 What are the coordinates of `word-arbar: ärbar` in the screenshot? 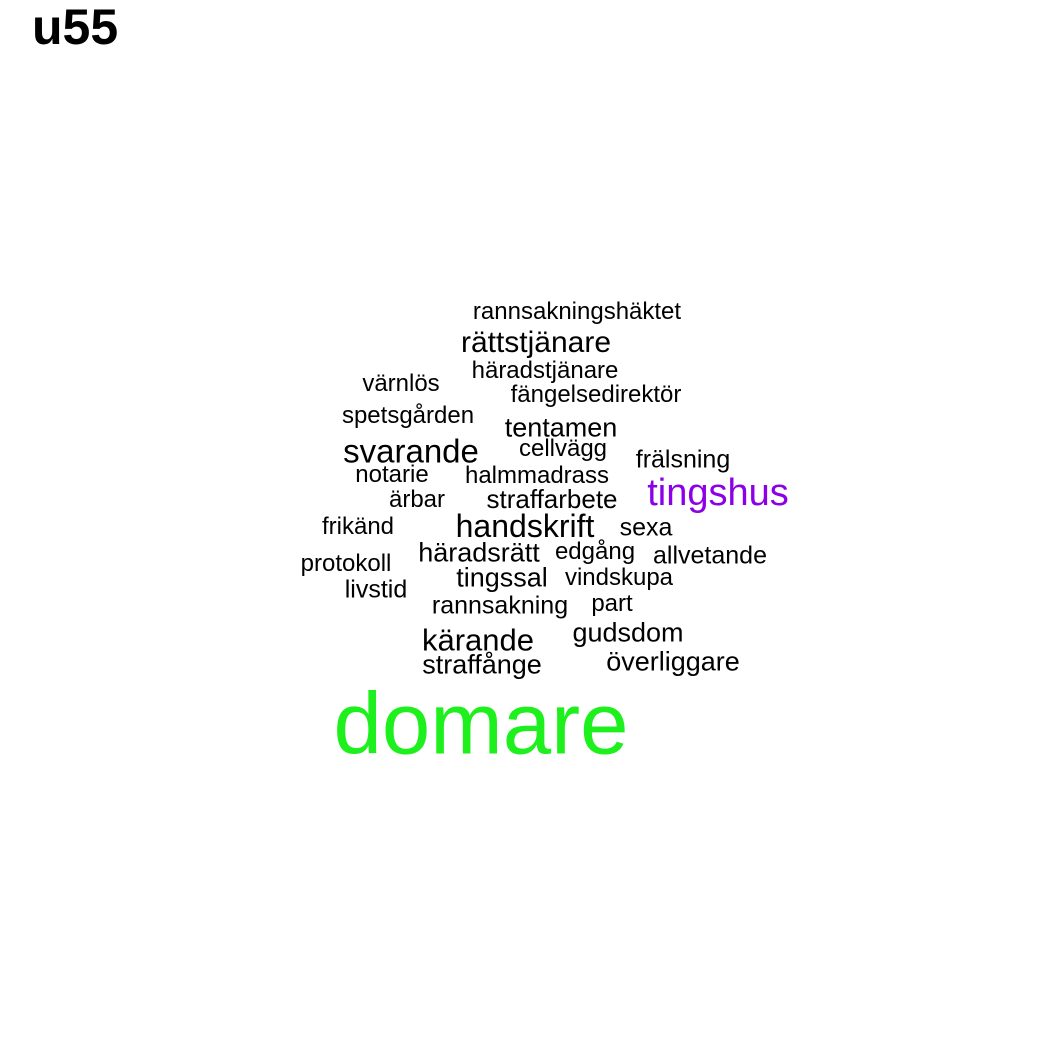 It's located at (417, 499).